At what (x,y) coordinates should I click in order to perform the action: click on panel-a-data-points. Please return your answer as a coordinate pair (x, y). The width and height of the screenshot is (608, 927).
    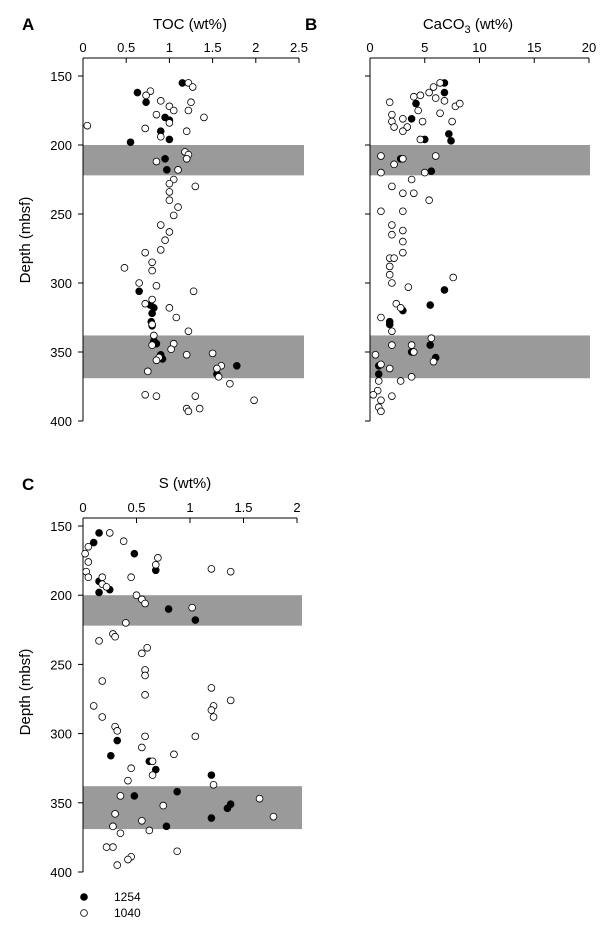
    Looking at the image, I should click on (170, 247).